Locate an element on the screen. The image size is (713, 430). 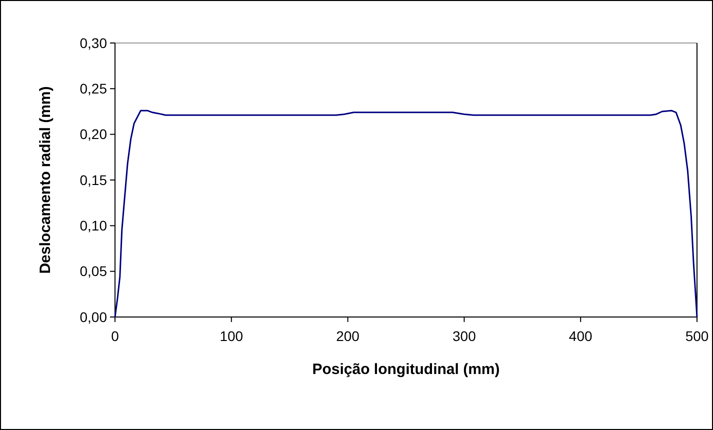
x-tick-label: 100 is located at coordinates (232, 336).